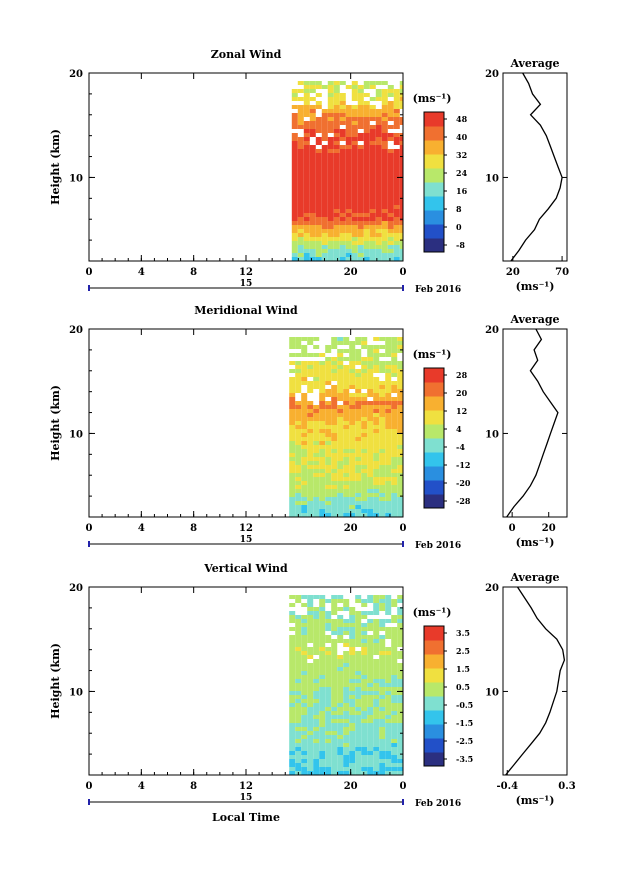 This screenshot has width=620, height=873. What do you see at coordinates (535, 167) in the screenshot?
I see `average-frame` at bounding box center [535, 167].